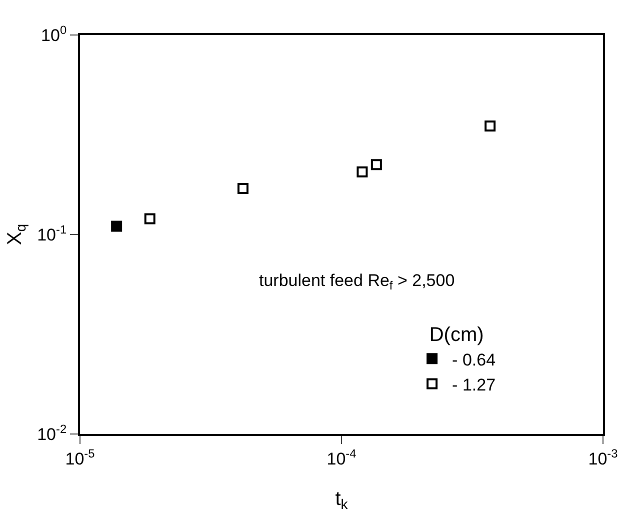  Describe the element at coordinates (474, 384) in the screenshot. I see `legend-label: - 1.27` at that location.